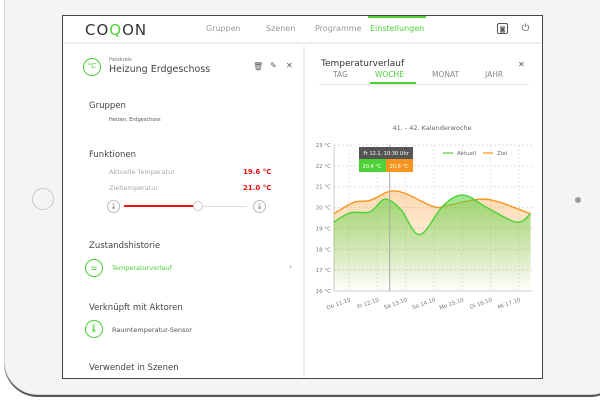 The image size is (600, 400). I want to click on y-tick-label: 16 °C, so click(323, 292).